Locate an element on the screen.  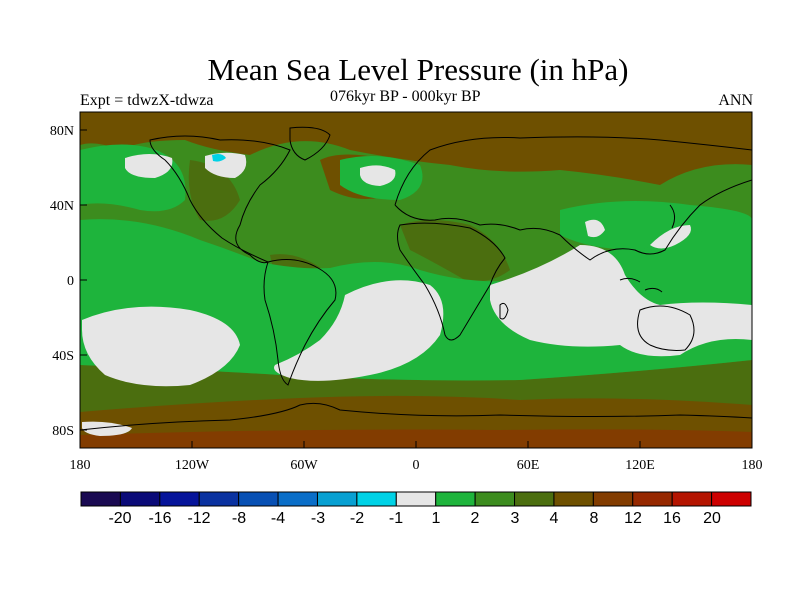
colorbar-label-9: 2 is located at coordinates (475, 518).